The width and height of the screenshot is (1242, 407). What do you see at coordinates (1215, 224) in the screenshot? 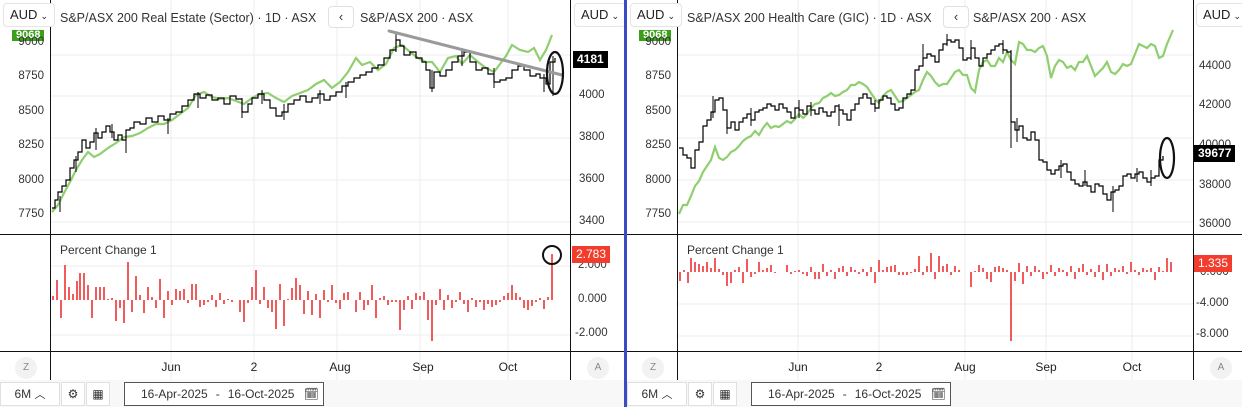
I see `y-tick: 36000` at bounding box center [1215, 224].